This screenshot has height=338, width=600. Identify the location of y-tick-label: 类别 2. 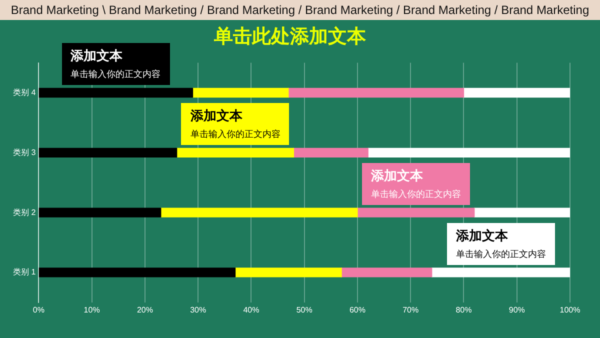
(24, 212).